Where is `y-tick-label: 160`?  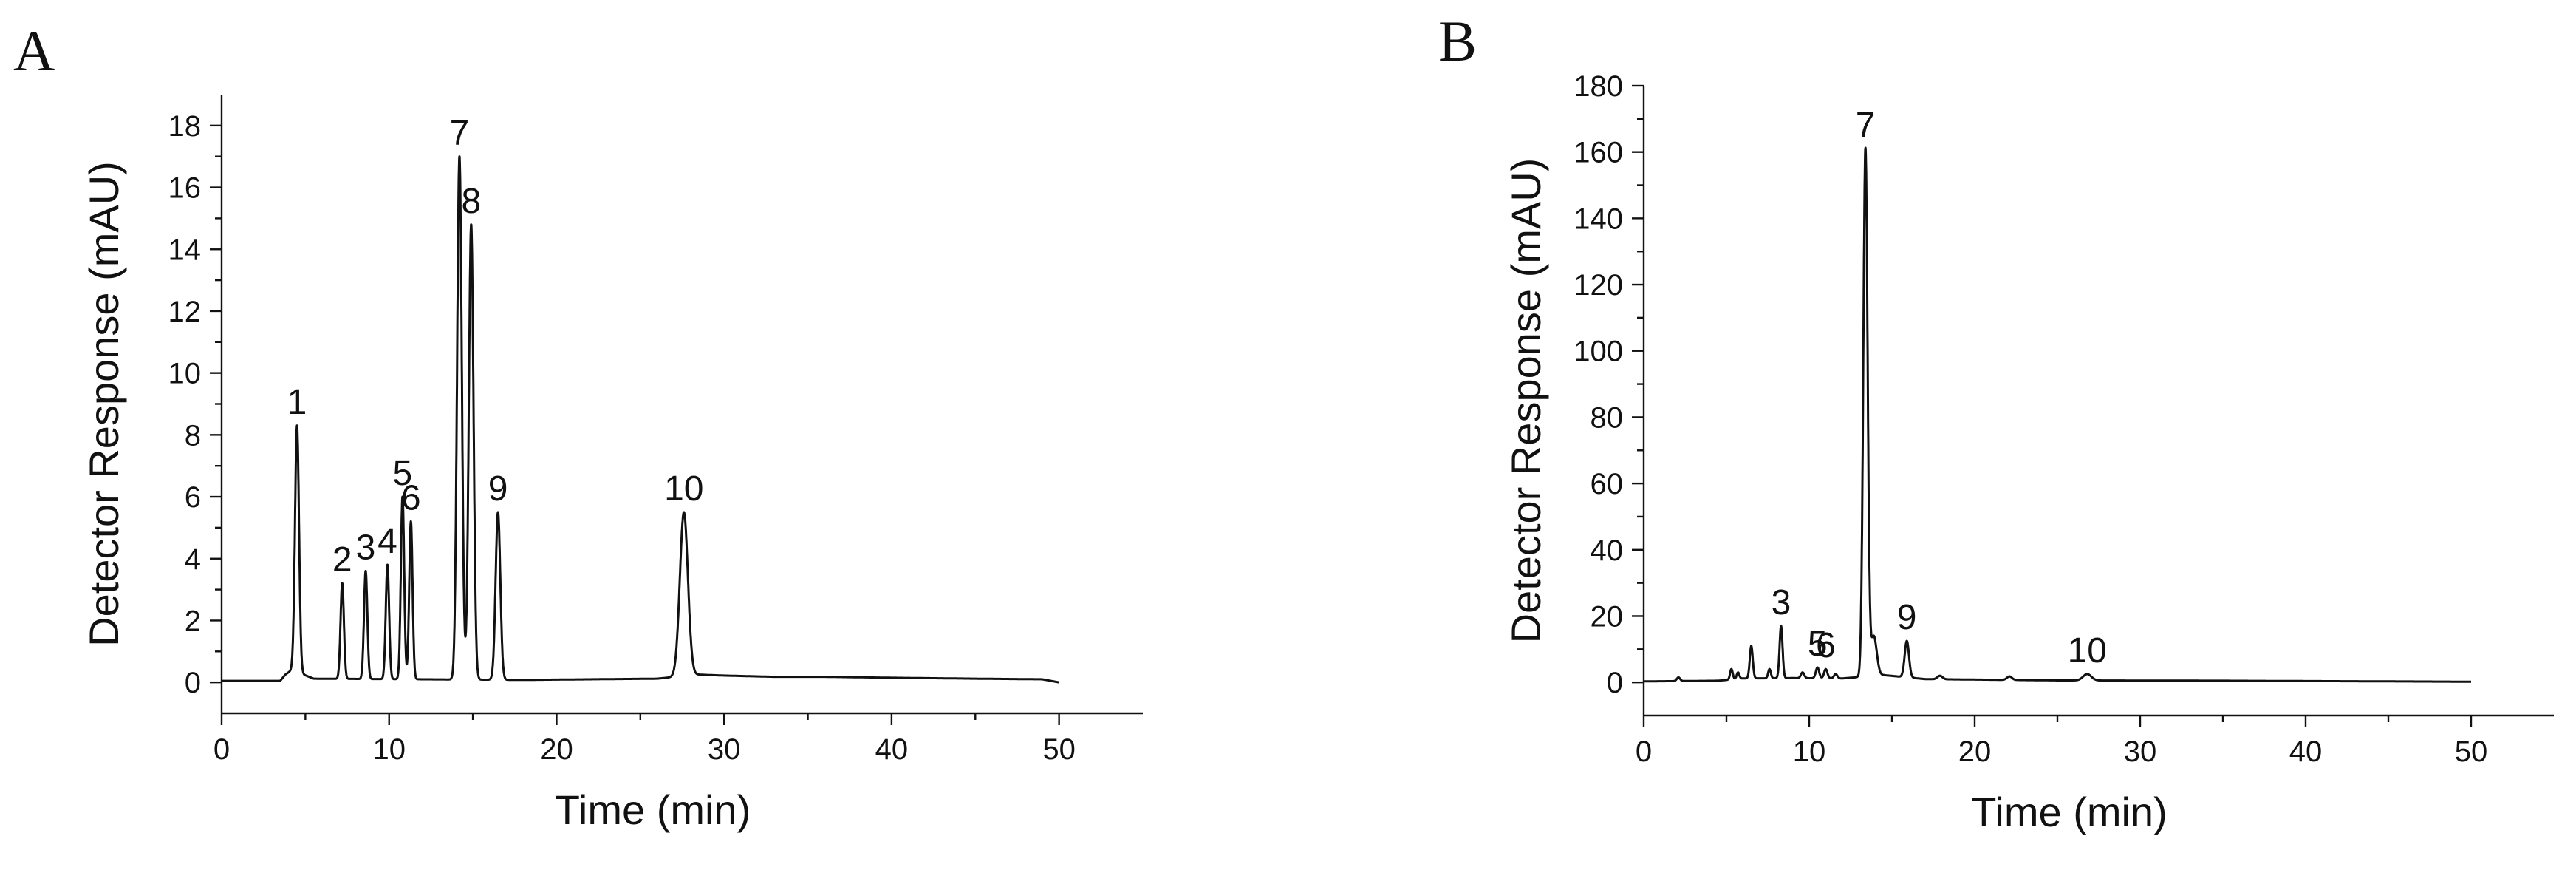
y-tick-label: 160 is located at coordinates (1598, 153).